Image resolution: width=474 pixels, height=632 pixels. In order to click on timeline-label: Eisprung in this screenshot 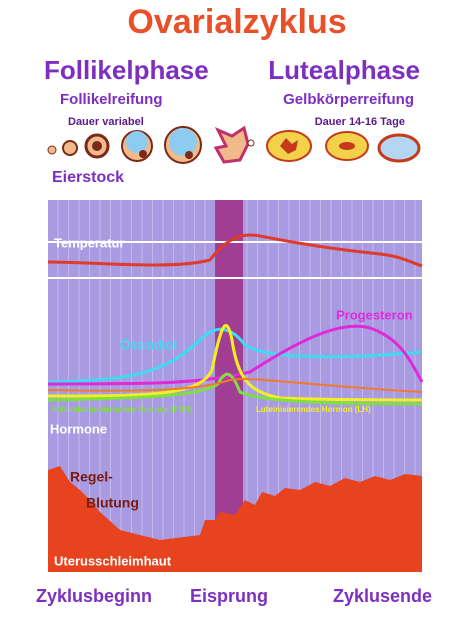, I will do `click(229, 596)`.